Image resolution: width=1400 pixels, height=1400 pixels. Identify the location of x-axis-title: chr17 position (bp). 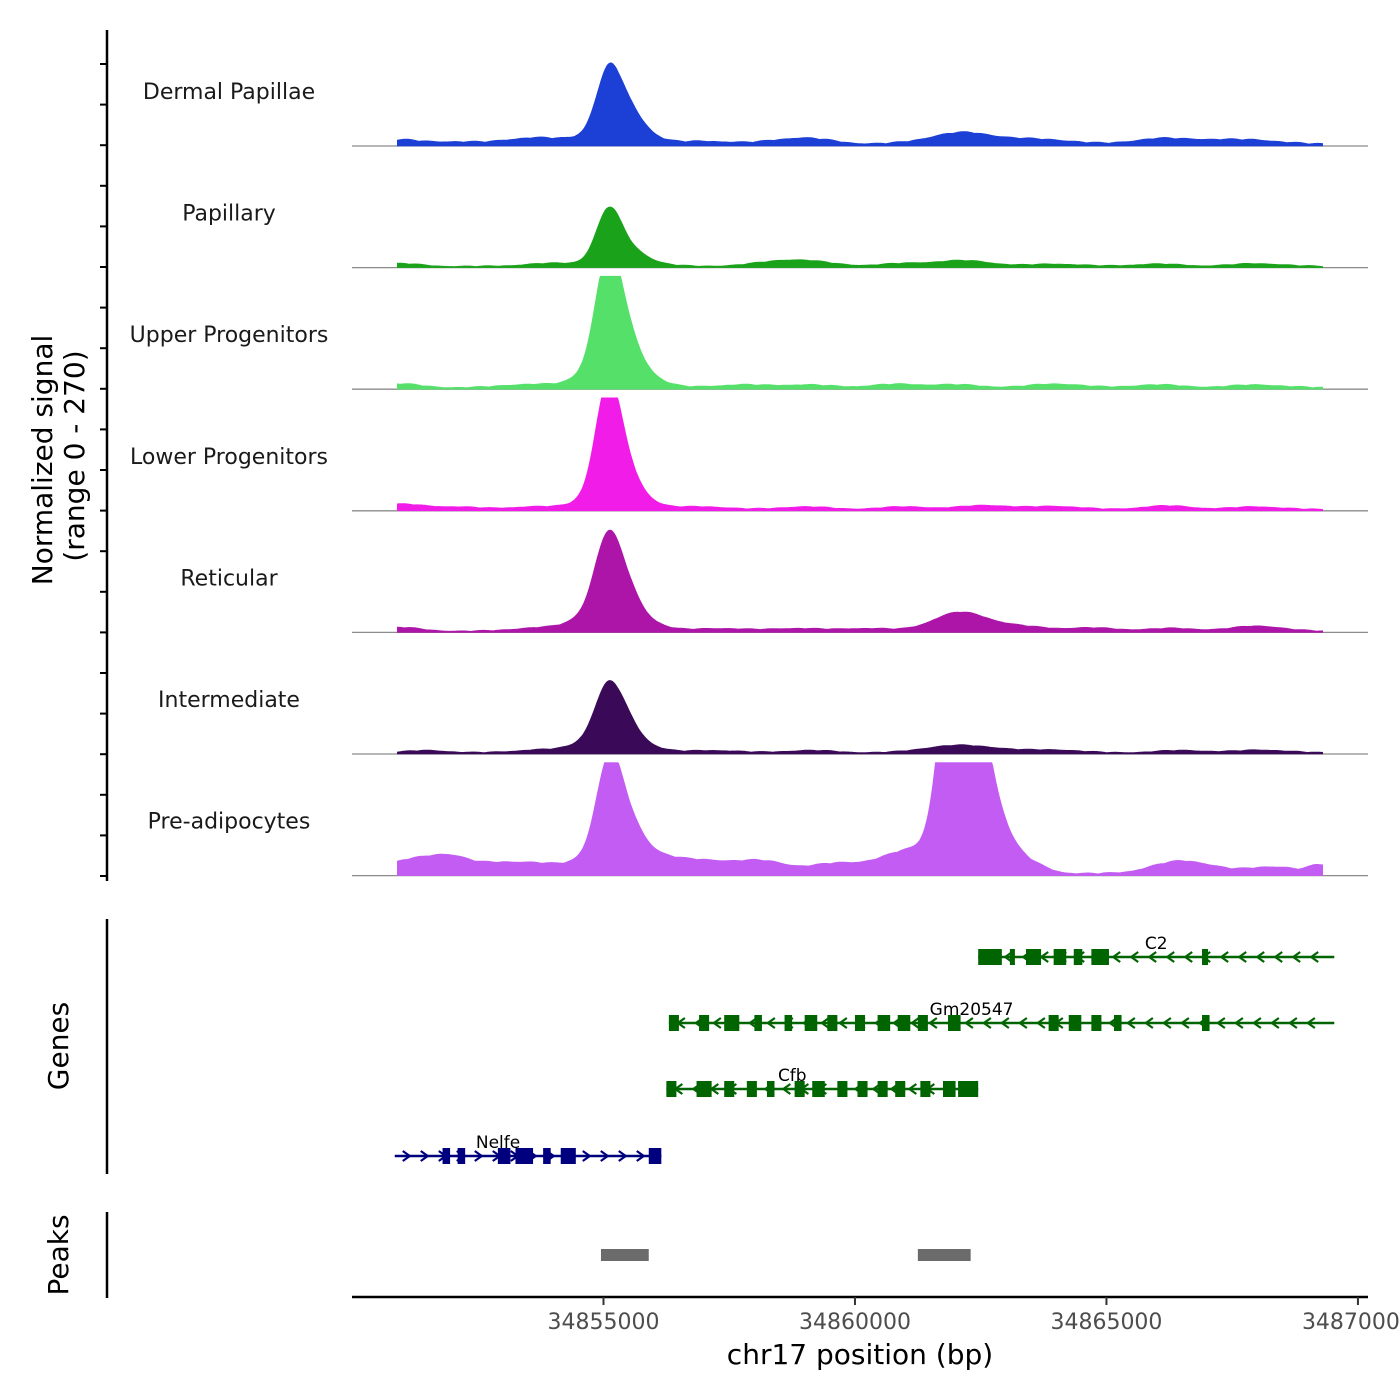
(860, 1354).